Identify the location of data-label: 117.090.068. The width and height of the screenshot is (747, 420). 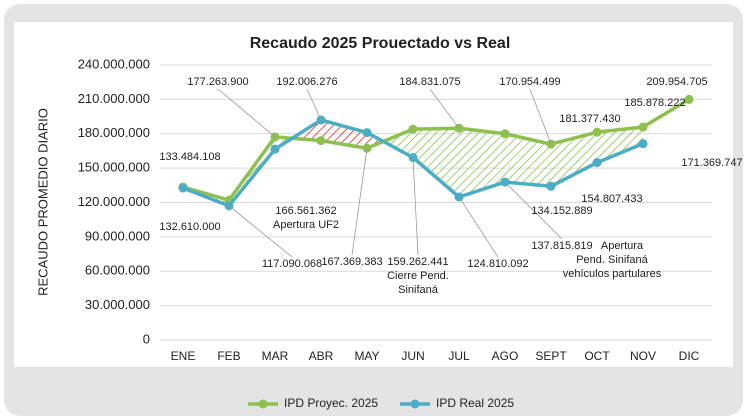
(292, 264).